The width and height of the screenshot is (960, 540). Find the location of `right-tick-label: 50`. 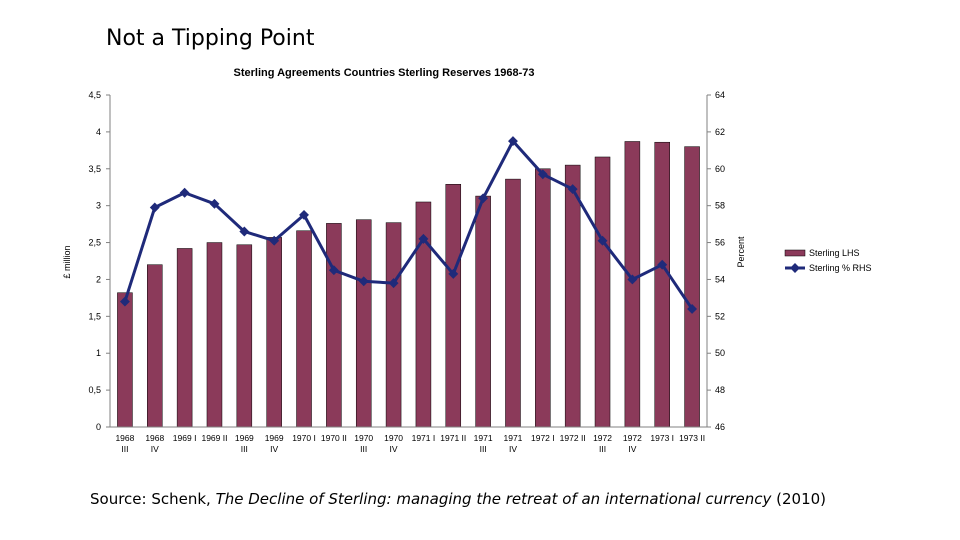

right-tick-label: 50 is located at coordinates (720, 353).